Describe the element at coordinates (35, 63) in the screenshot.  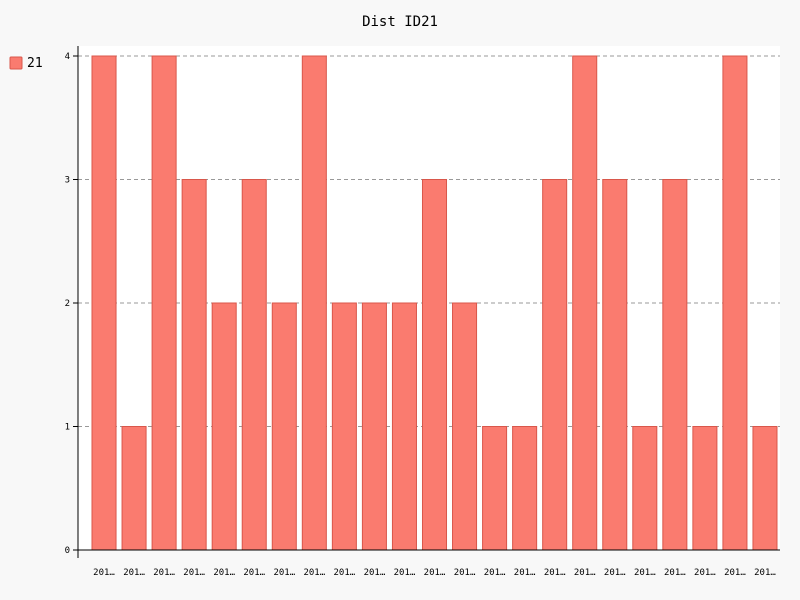
I see `legend-label: 21` at that location.